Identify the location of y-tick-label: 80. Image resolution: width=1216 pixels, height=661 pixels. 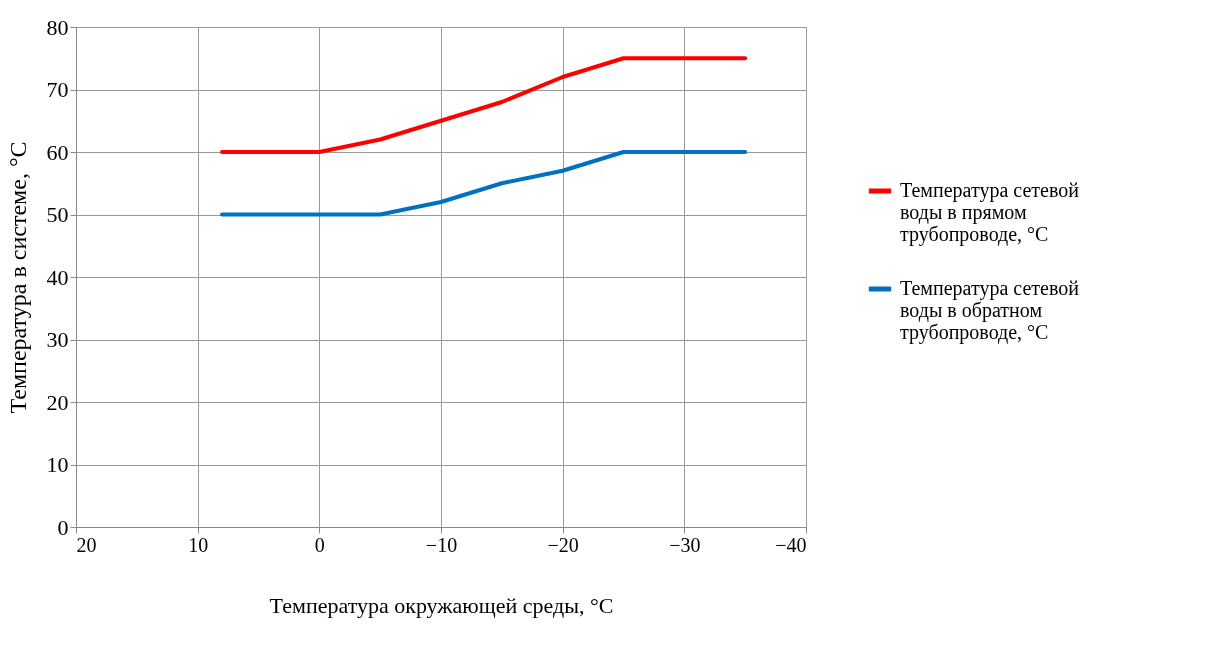
(57, 27).